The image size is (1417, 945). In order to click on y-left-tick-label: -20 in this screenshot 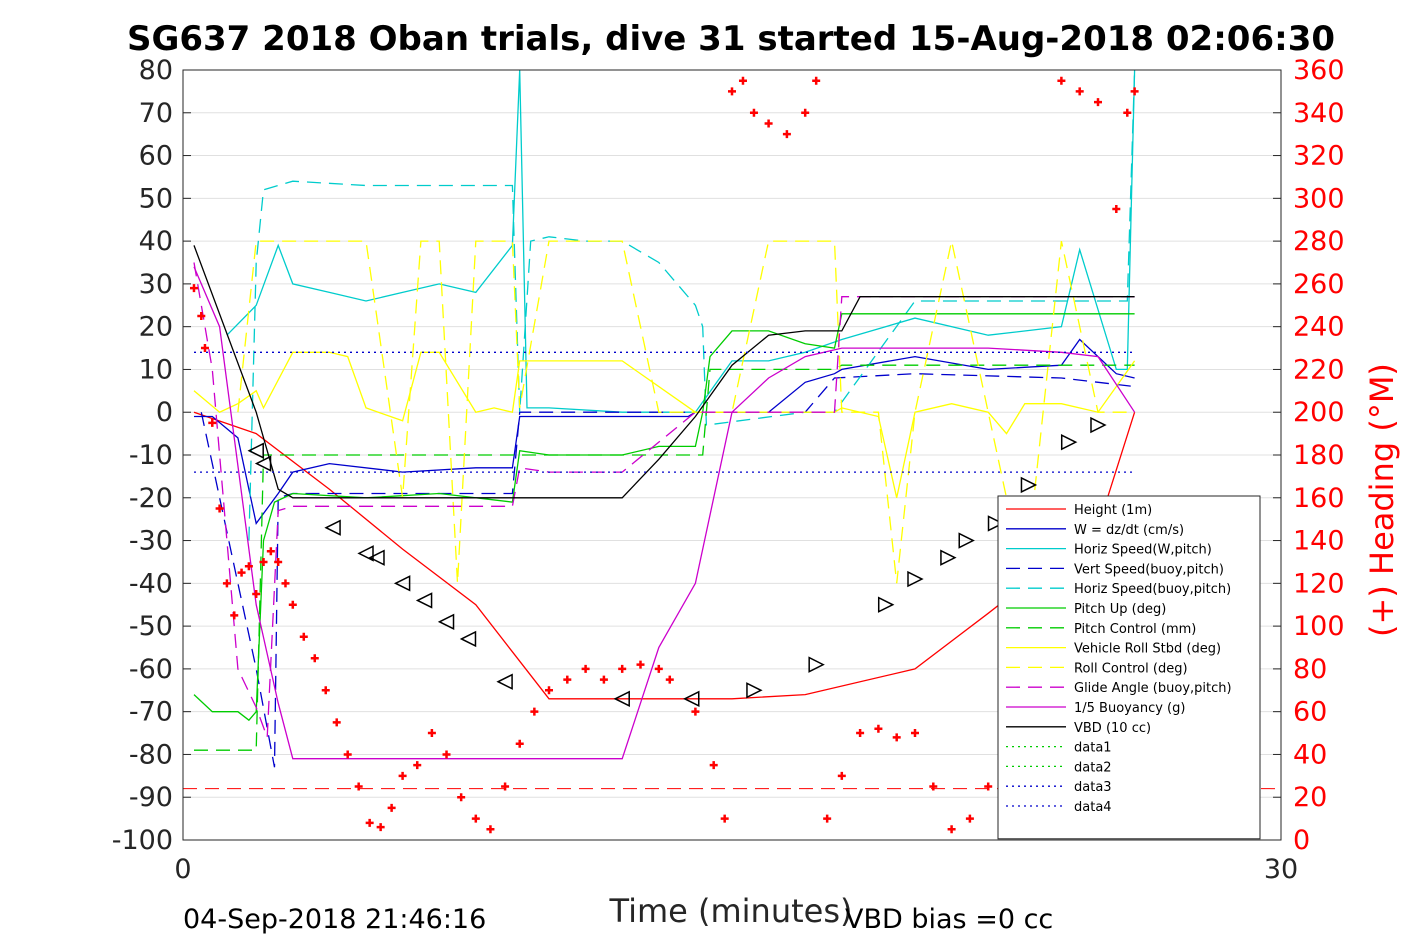, I will do `click(151, 498)`.